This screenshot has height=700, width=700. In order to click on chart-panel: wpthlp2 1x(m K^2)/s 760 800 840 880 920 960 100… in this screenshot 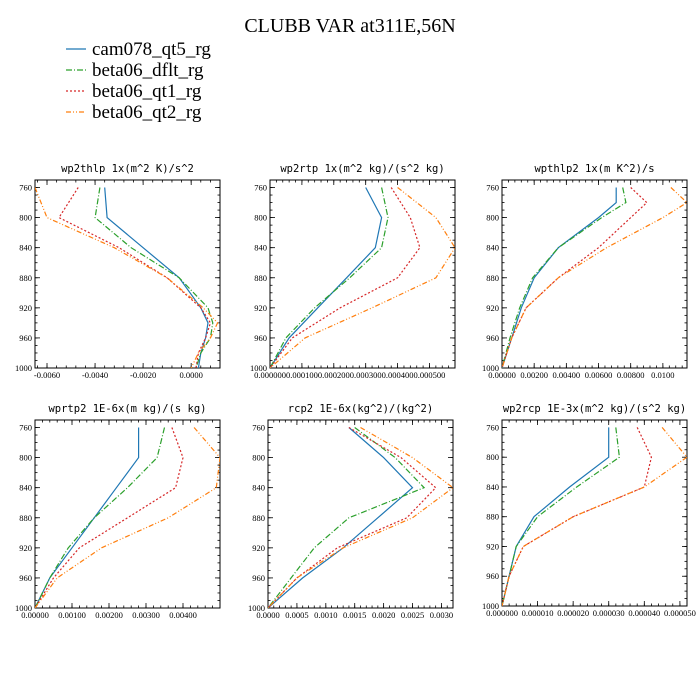, I will do `click(585, 271)`.